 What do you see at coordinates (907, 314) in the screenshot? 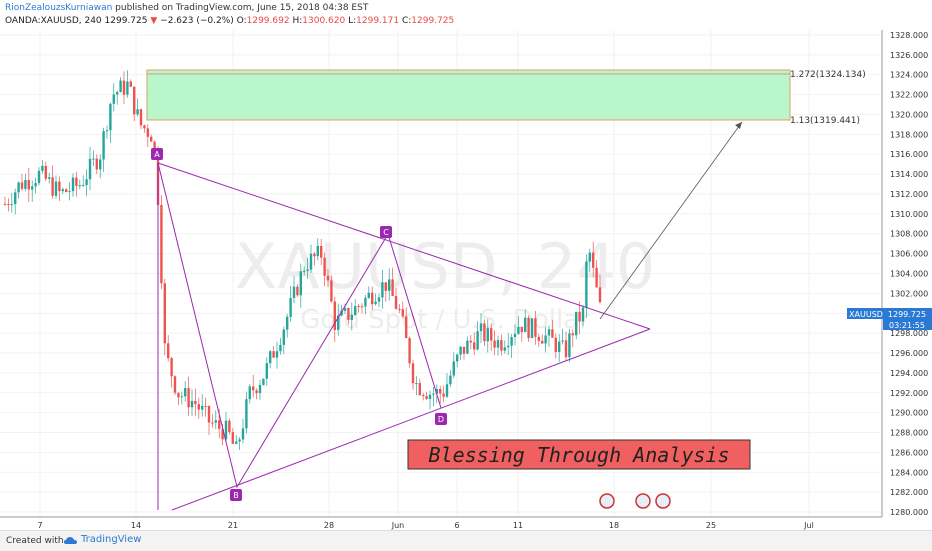
I see `price-tag-value: 1299.725` at bounding box center [907, 314].